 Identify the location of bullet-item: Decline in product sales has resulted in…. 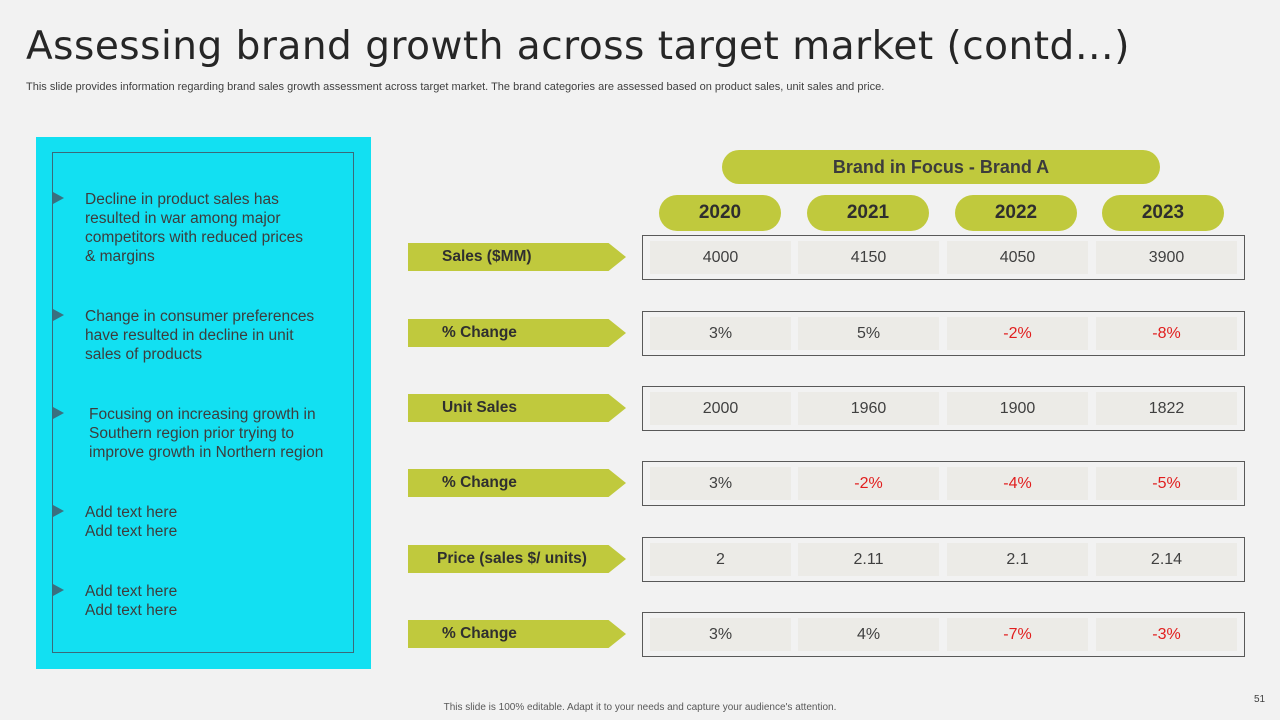
(178, 228).